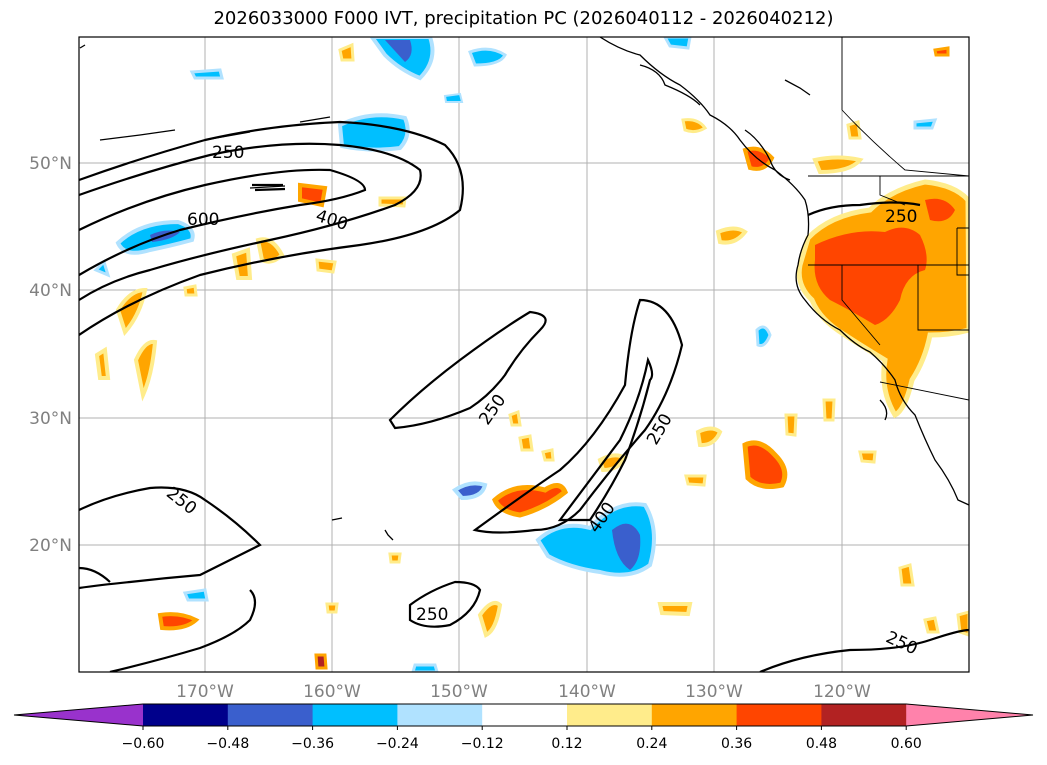  Describe the element at coordinates (523, 692) in the screenshot. I see `longitude-labels: 170°W 160°W 150°W 140°W 130°W 120°W` at that location.